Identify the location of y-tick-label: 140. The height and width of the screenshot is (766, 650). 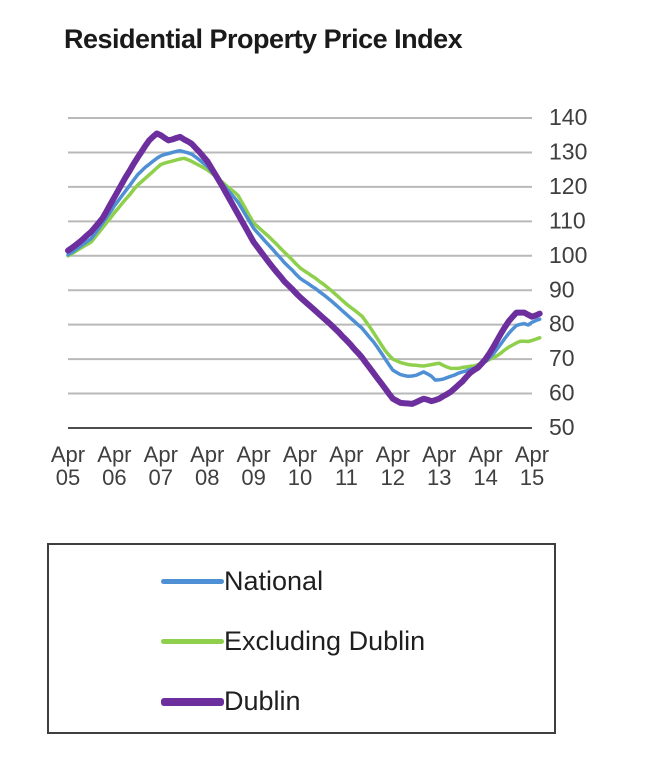
(568, 117).